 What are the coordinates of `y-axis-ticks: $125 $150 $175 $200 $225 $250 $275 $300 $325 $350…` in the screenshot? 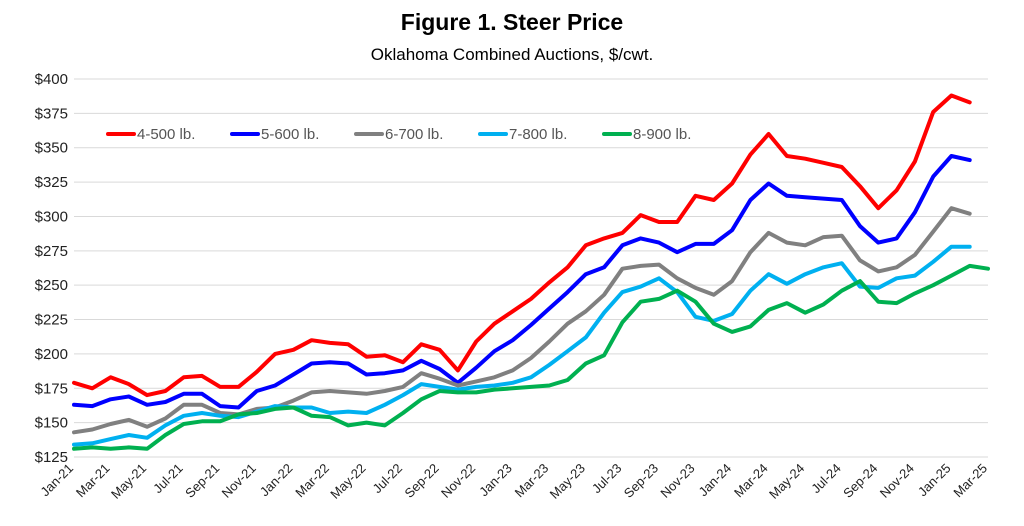 It's located at (51, 268).